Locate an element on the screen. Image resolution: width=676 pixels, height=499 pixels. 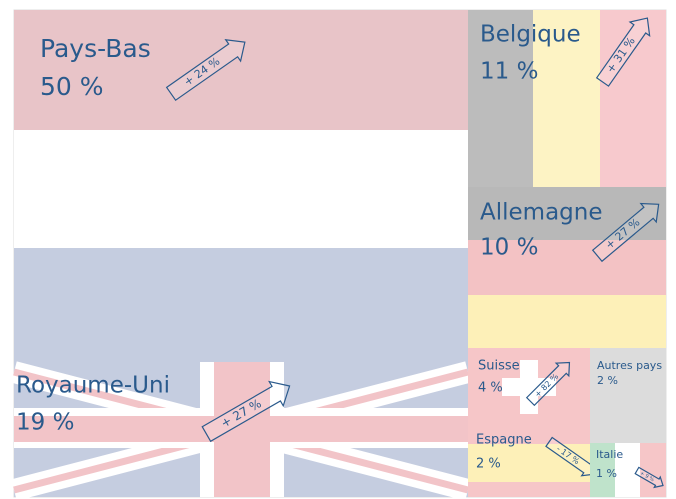
tile-name: Suisse is located at coordinates (499, 366).